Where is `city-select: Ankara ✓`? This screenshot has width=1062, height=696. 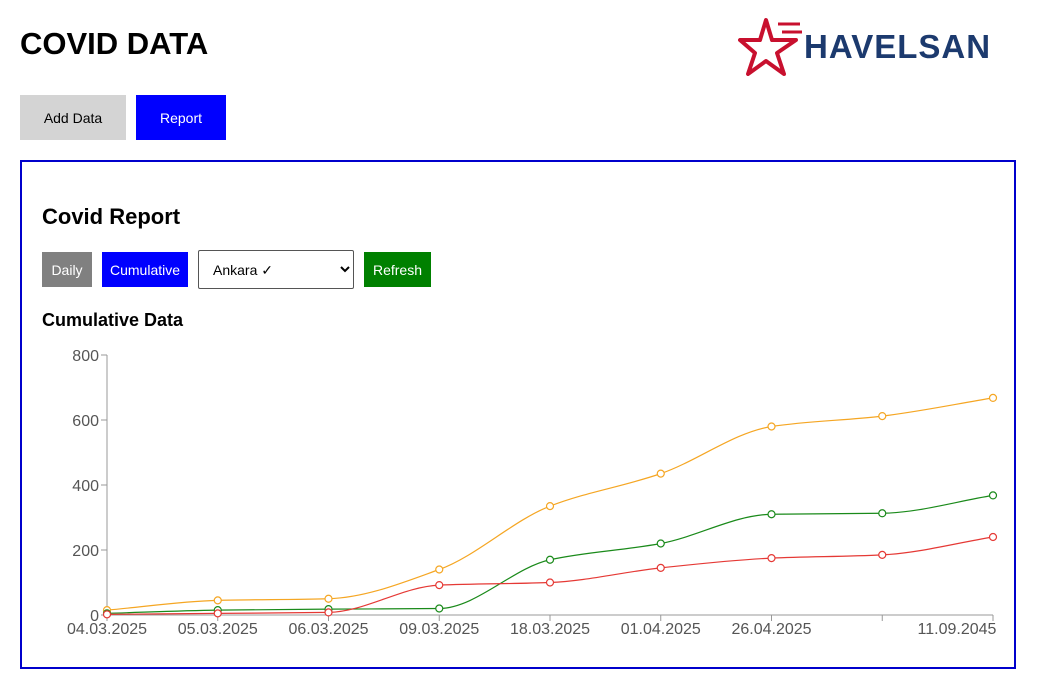
city-select: Ankara ✓ is located at coordinates (276, 269).